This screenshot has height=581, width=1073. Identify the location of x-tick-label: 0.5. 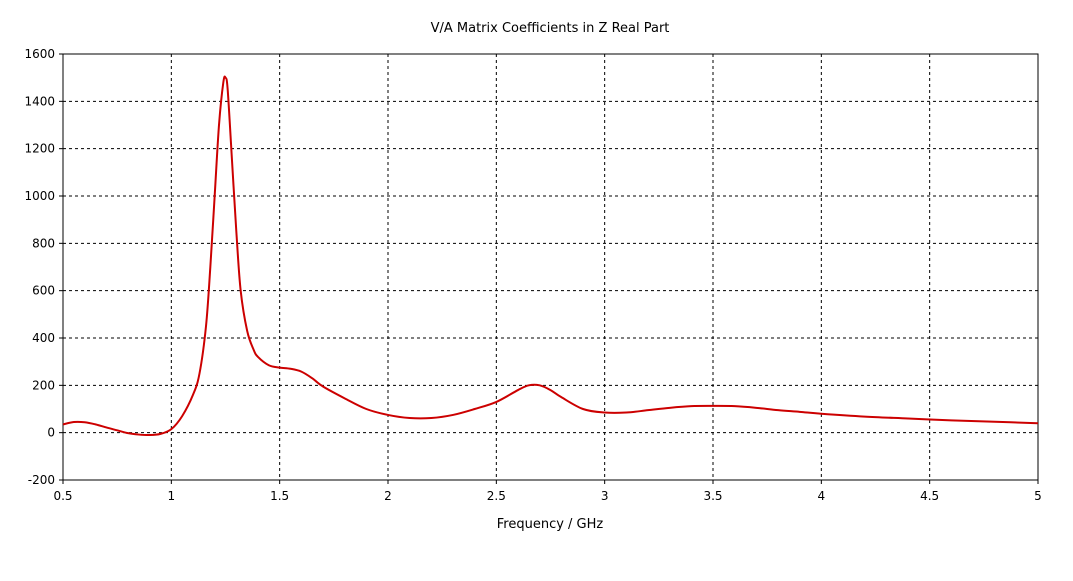
(62, 496).